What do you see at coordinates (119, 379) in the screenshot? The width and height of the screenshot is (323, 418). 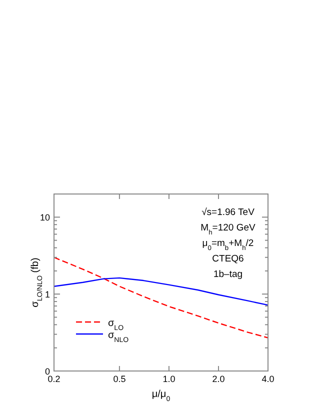 I see `x-tick-label: 0.5` at bounding box center [119, 379].